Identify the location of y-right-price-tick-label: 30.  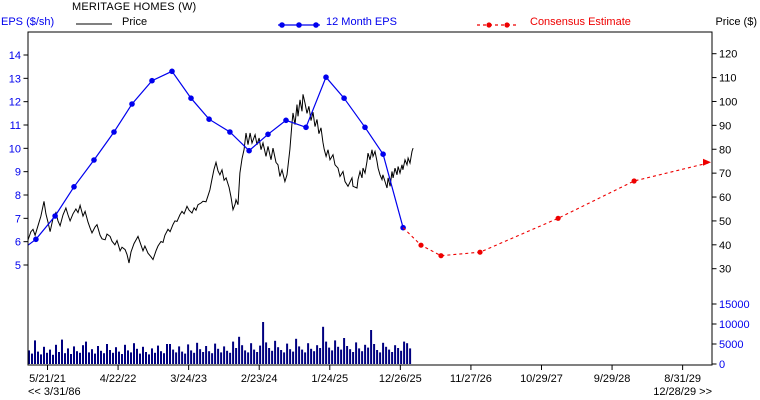
(725, 270).